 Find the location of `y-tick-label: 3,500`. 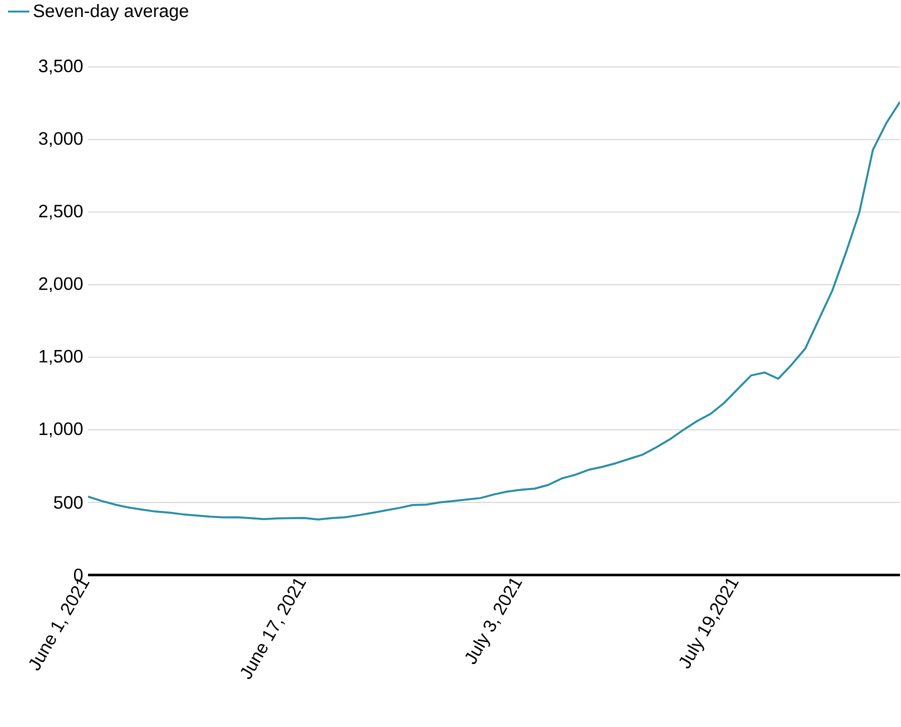

y-tick-label: 3,500 is located at coordinates (60, 67).